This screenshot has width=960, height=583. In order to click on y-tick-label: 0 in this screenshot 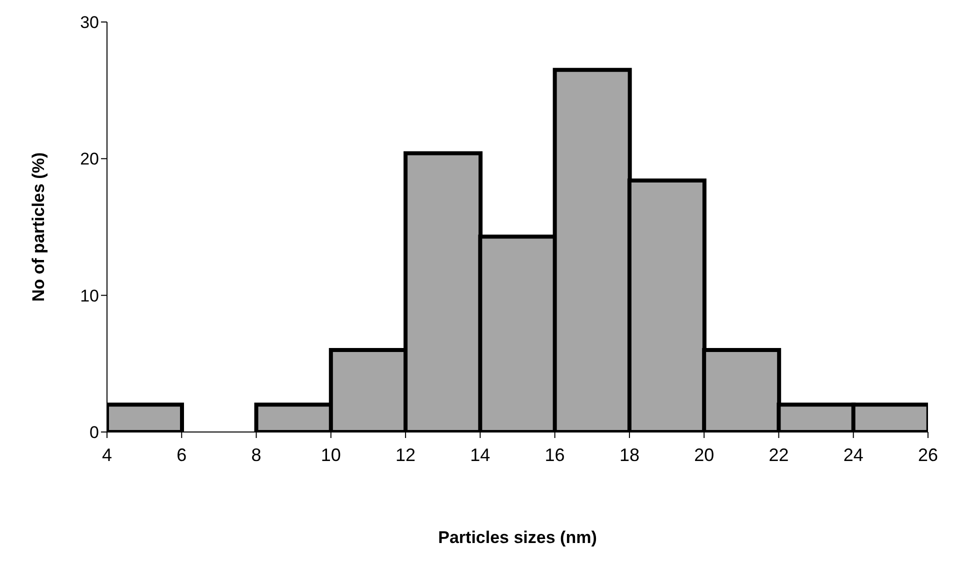, I will do `click(94, 432)`.